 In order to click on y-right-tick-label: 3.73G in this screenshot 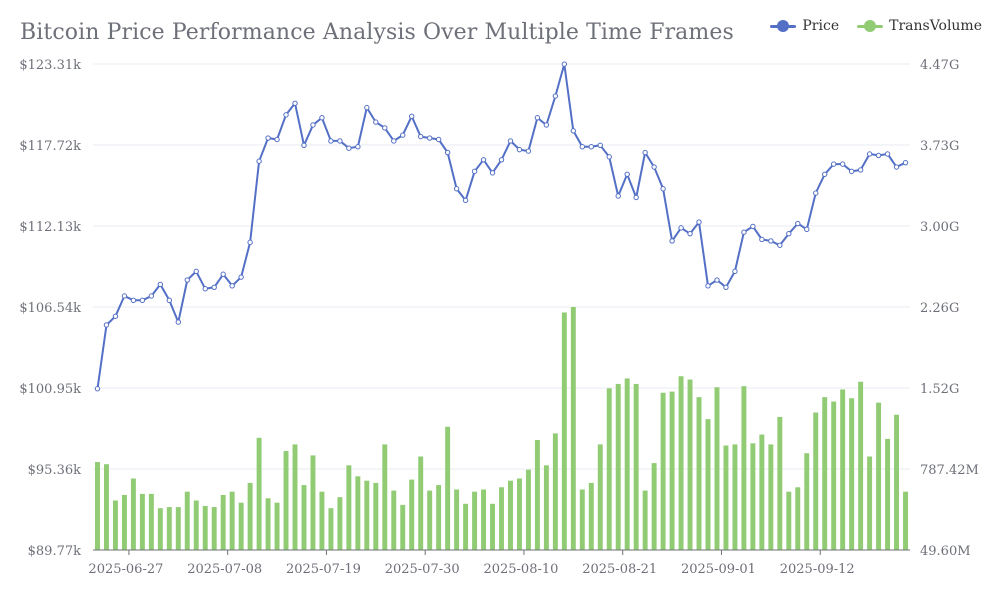, I will do `click(939, 146)`.